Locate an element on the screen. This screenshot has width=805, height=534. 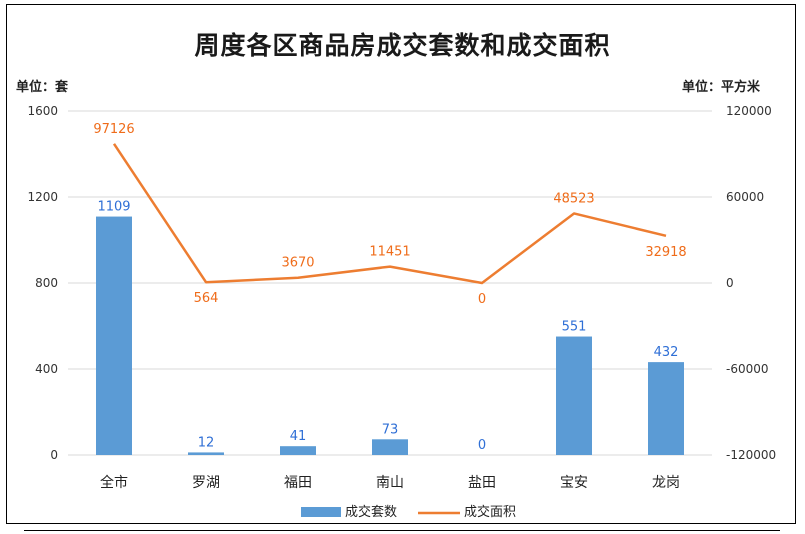
legend-line-label: 成交面积 is located at coordinates (490, 512).